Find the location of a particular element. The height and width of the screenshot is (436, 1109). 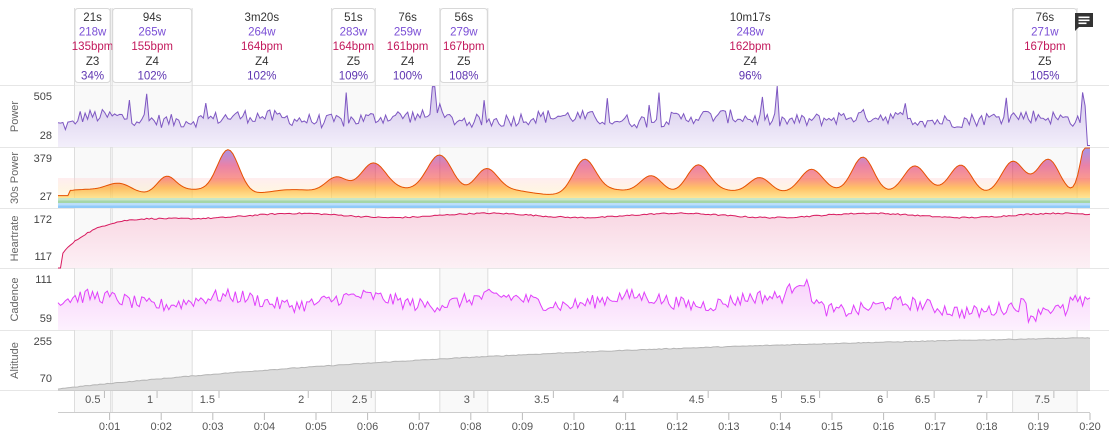

distance-tick-label: 3 is located at coordinates (467, 400).